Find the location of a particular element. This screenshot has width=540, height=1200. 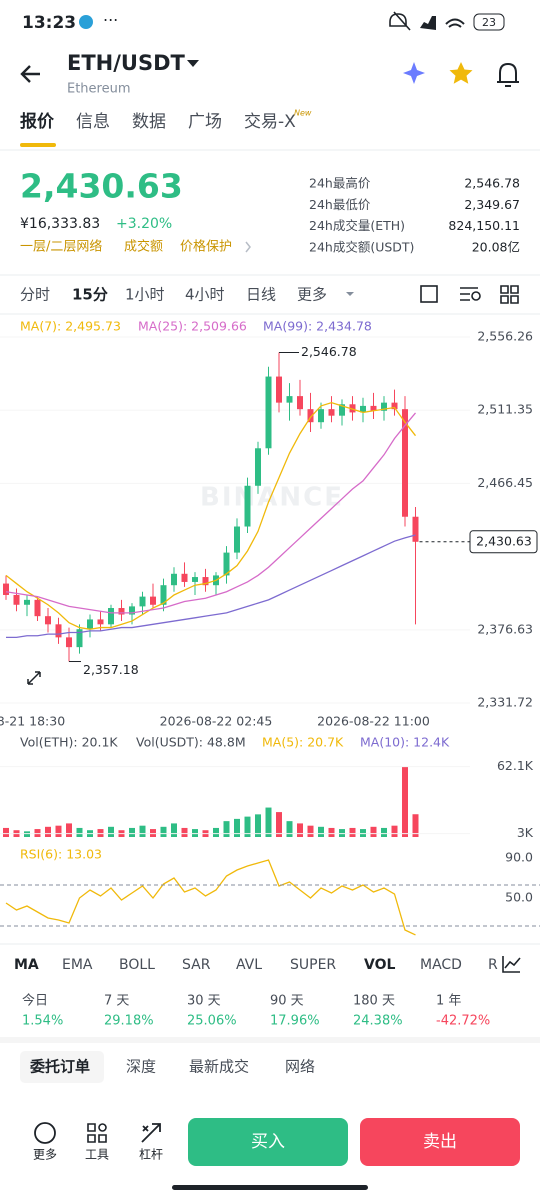

alert-bell is located at coordinates (508, 74).